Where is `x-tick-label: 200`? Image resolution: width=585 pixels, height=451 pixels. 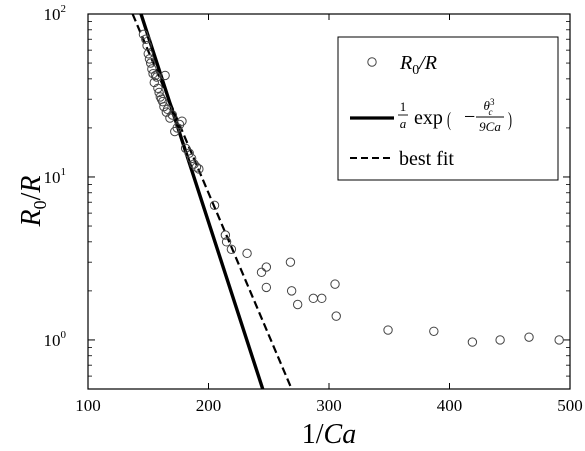
x-tick-label: 200 is located at coordinates (209, 405).